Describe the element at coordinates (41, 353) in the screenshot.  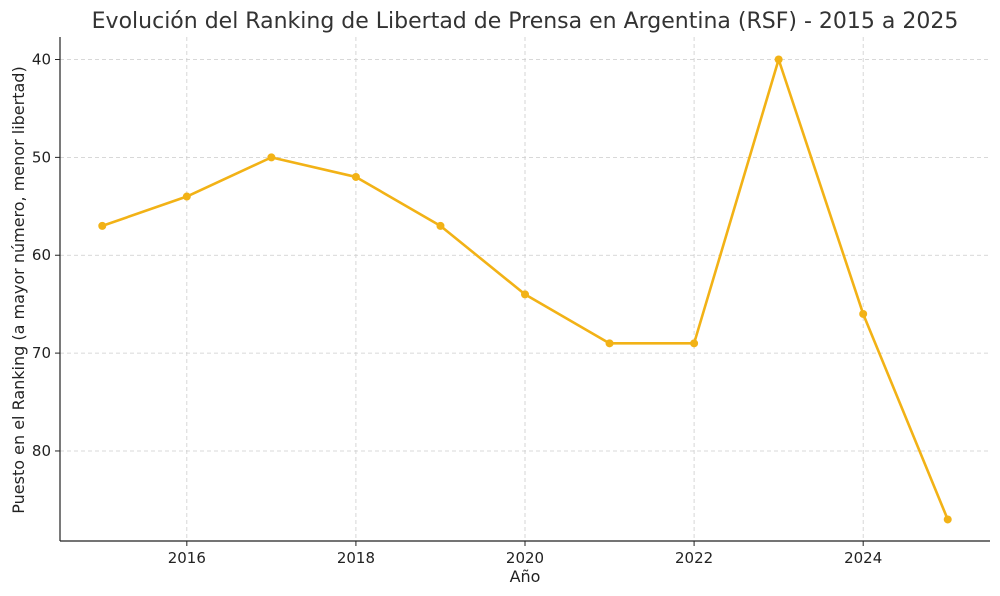
I see `y-tick-label: 70` at that location.